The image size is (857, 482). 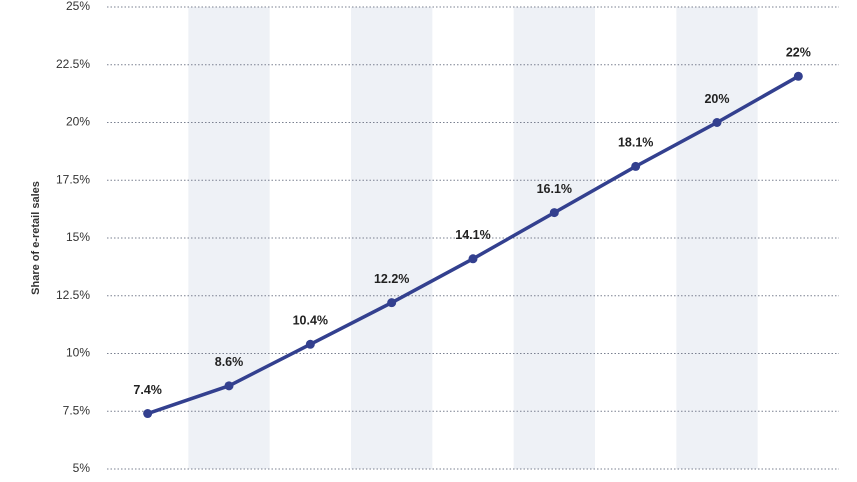 I want to click on data-label: 12.2%, so click(x=391, y=279).